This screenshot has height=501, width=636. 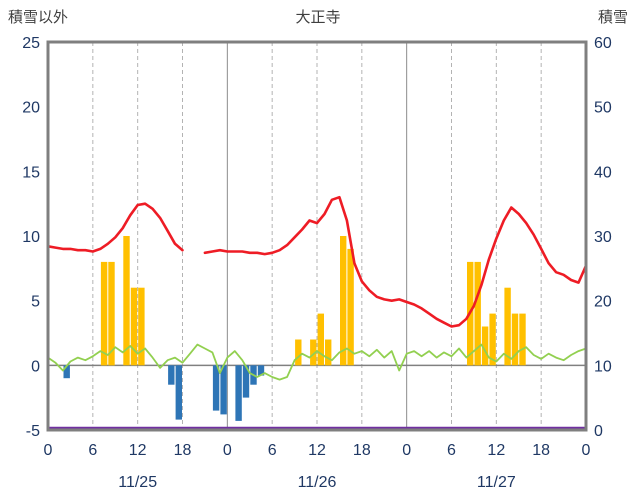 What do you see at coordinates (598, 431) in the screenshot?
I see `right-axis-tick-label: 0` at bounding box center [598, 431].